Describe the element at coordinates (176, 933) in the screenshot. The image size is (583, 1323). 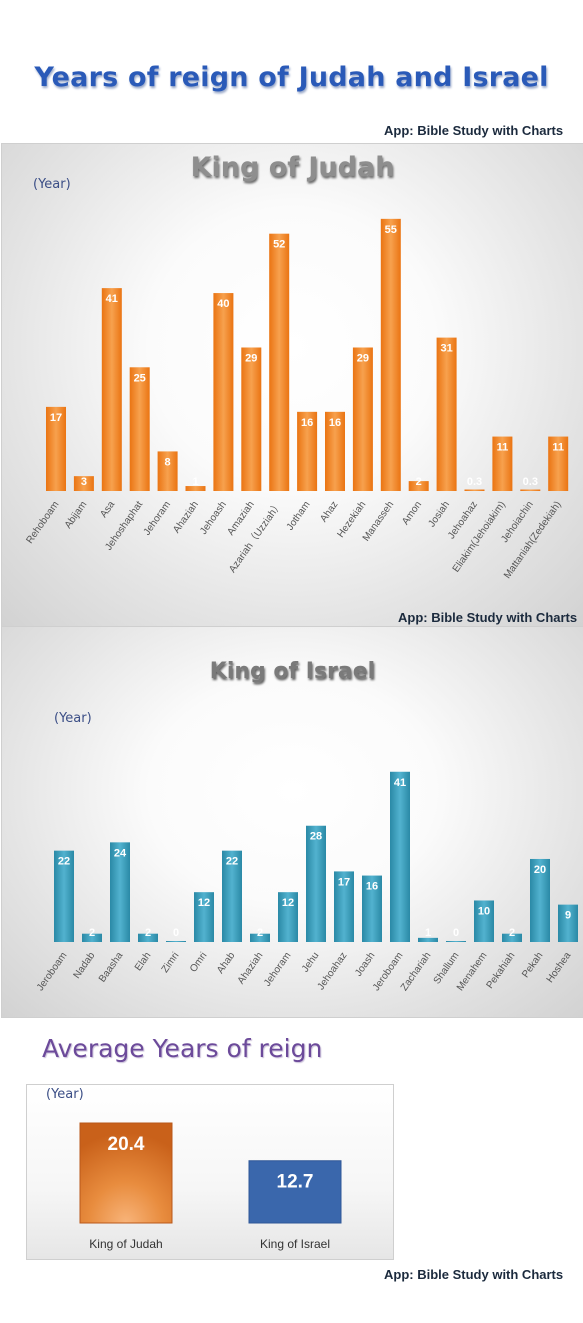
I see `data-label-4: 0` at that location.